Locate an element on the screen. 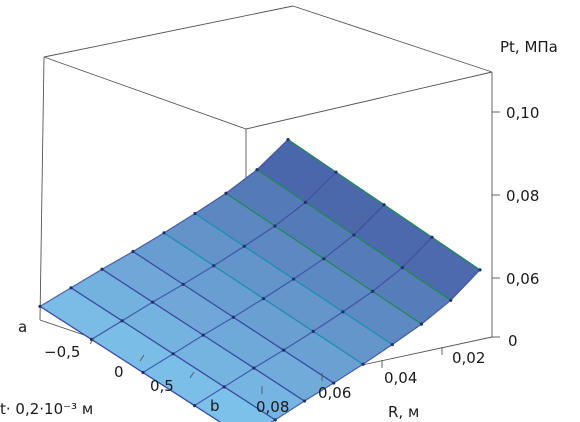  y-tick-label: 0,5 is located at coordinates (162, 386).